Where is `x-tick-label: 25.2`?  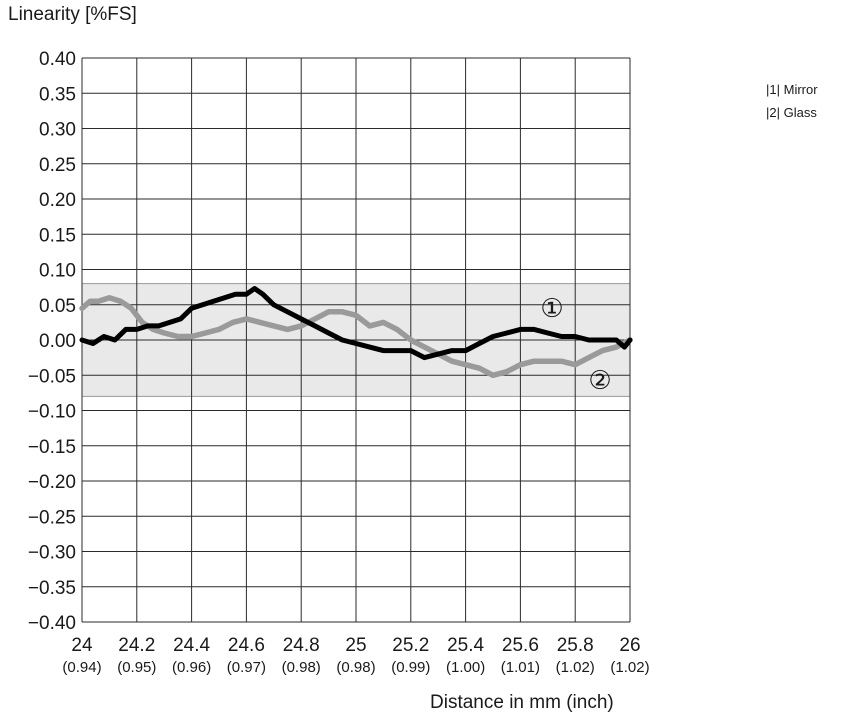 x-tick-label: 25.2 is located at coordinates (410, 645).